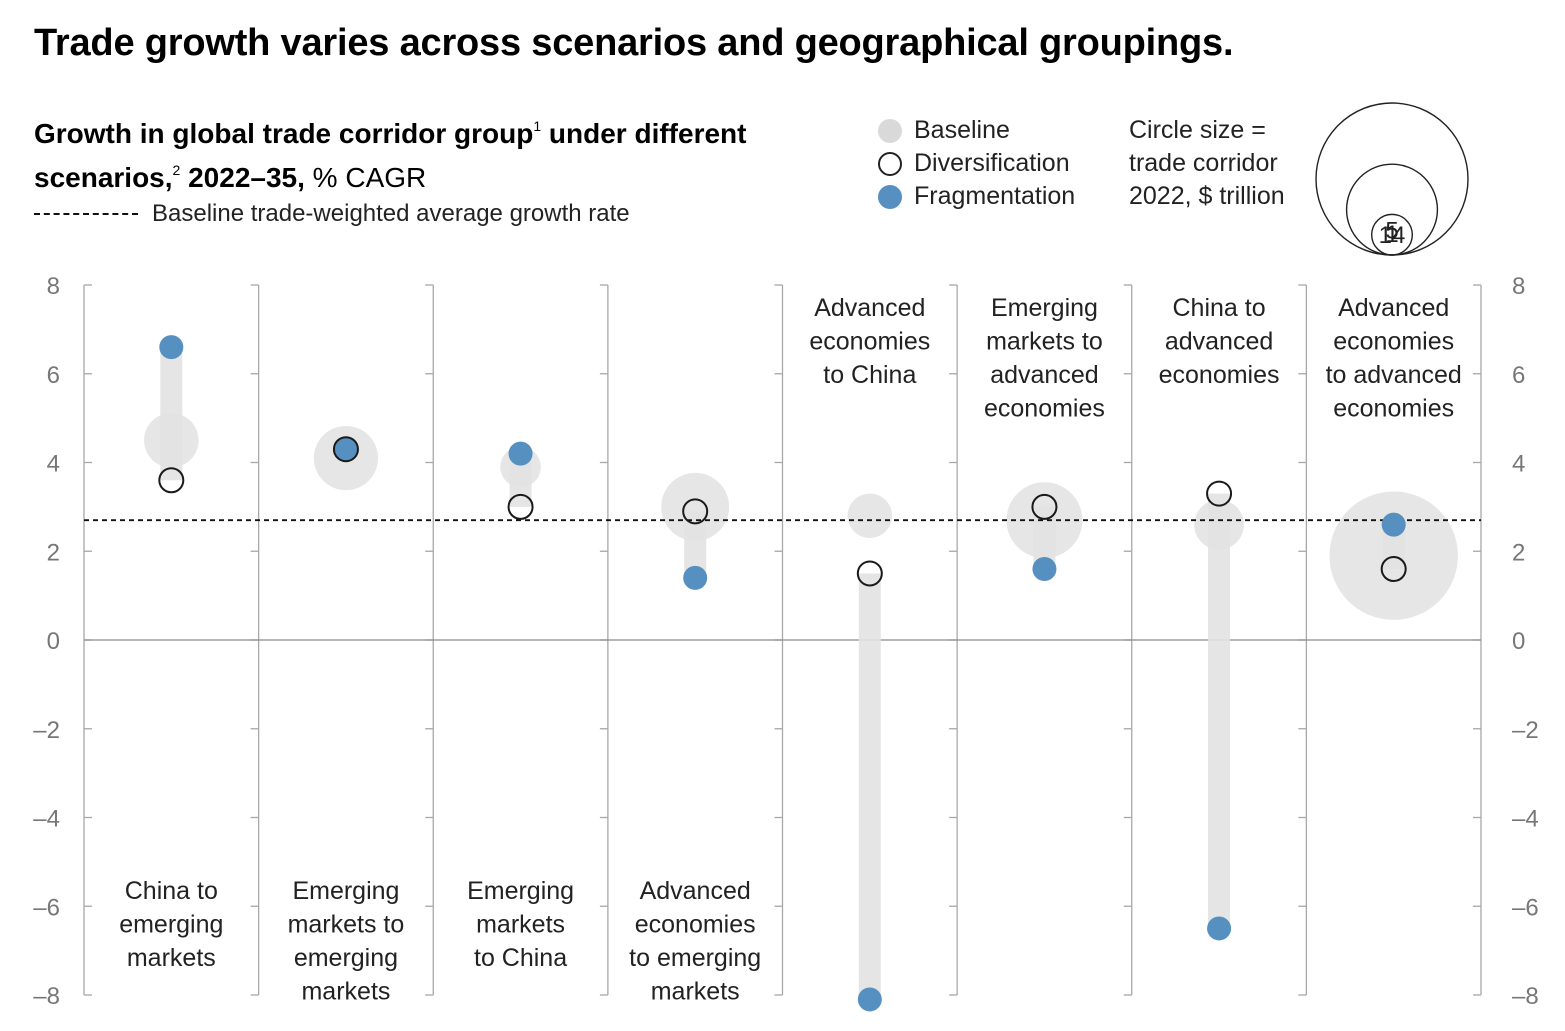  I want to click on y-tick-label-left: –8, so click(46, 996).